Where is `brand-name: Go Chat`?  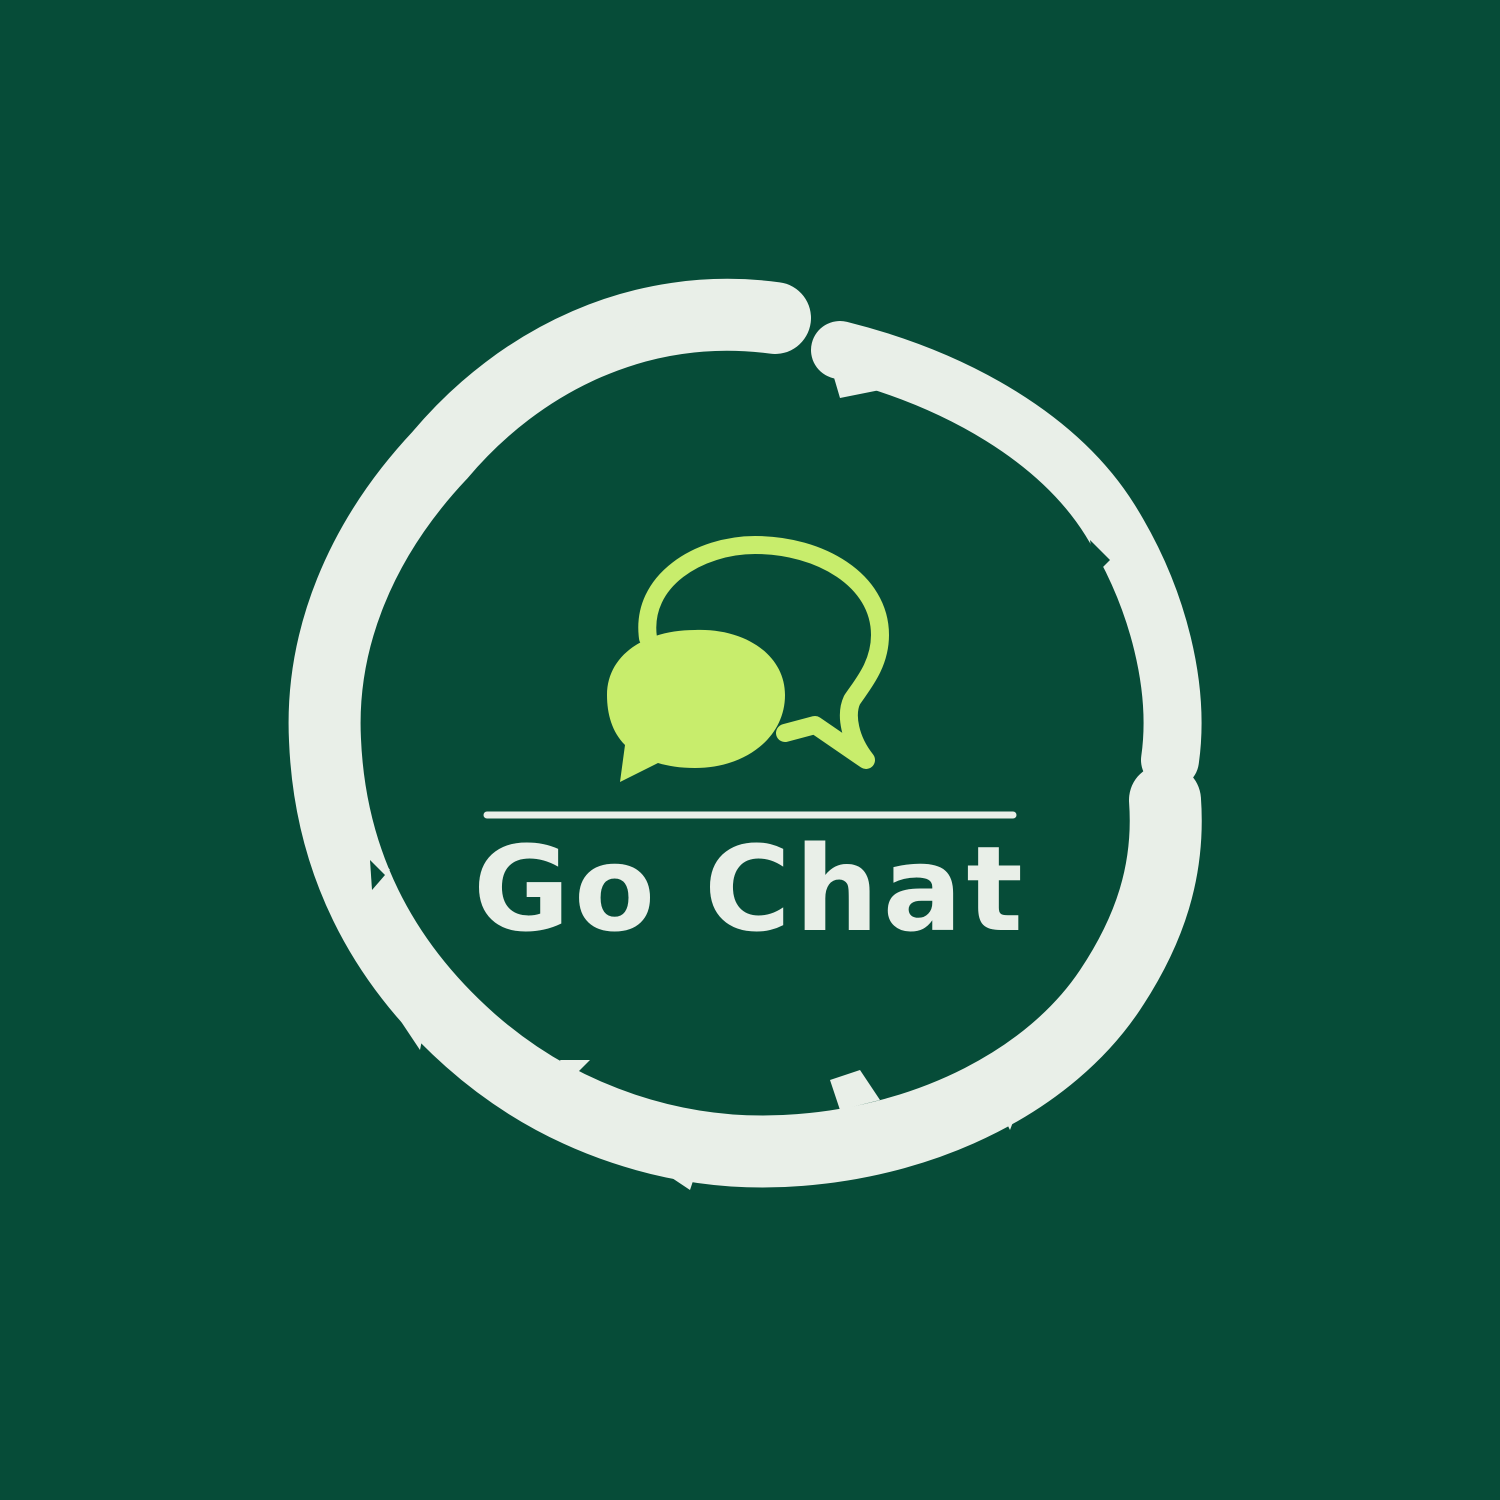
brand-name: Go Chat is located at coordinates (750, 889).